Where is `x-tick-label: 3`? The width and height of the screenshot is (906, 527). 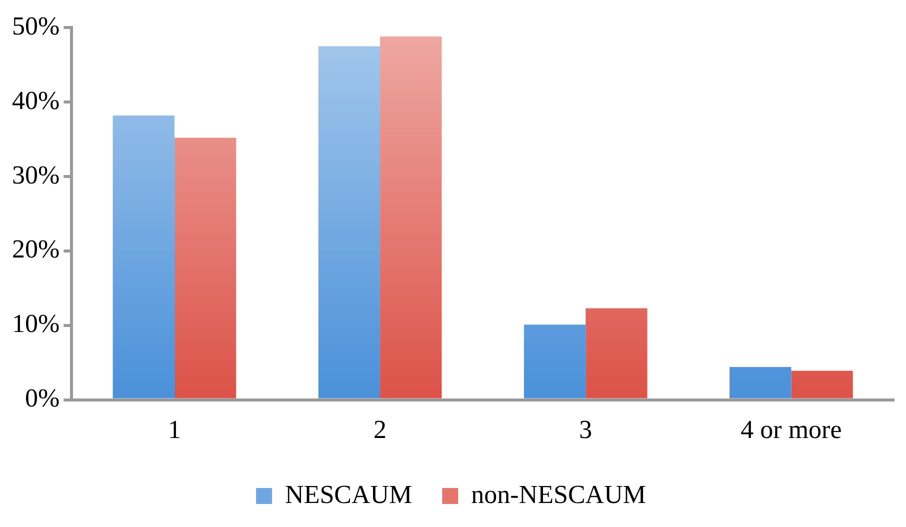 x-tick-label: 3 is located at coordinates (585, 429).